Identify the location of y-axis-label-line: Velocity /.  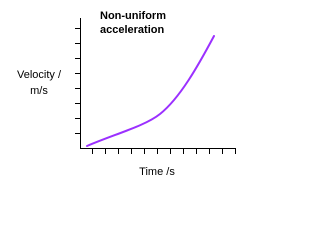
(39, 75).